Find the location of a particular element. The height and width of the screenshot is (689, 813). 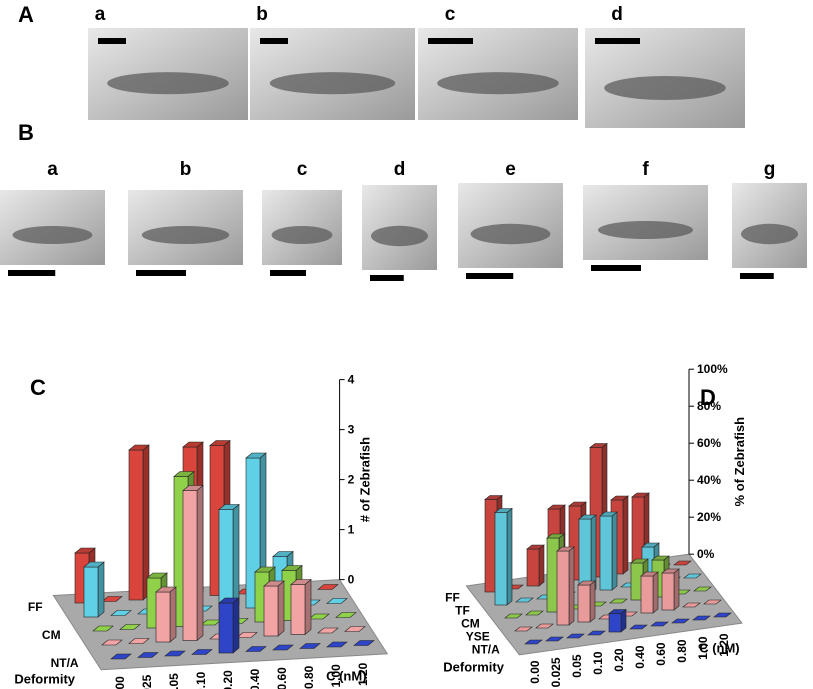

image-label: g is located at coordinates (770, 169).